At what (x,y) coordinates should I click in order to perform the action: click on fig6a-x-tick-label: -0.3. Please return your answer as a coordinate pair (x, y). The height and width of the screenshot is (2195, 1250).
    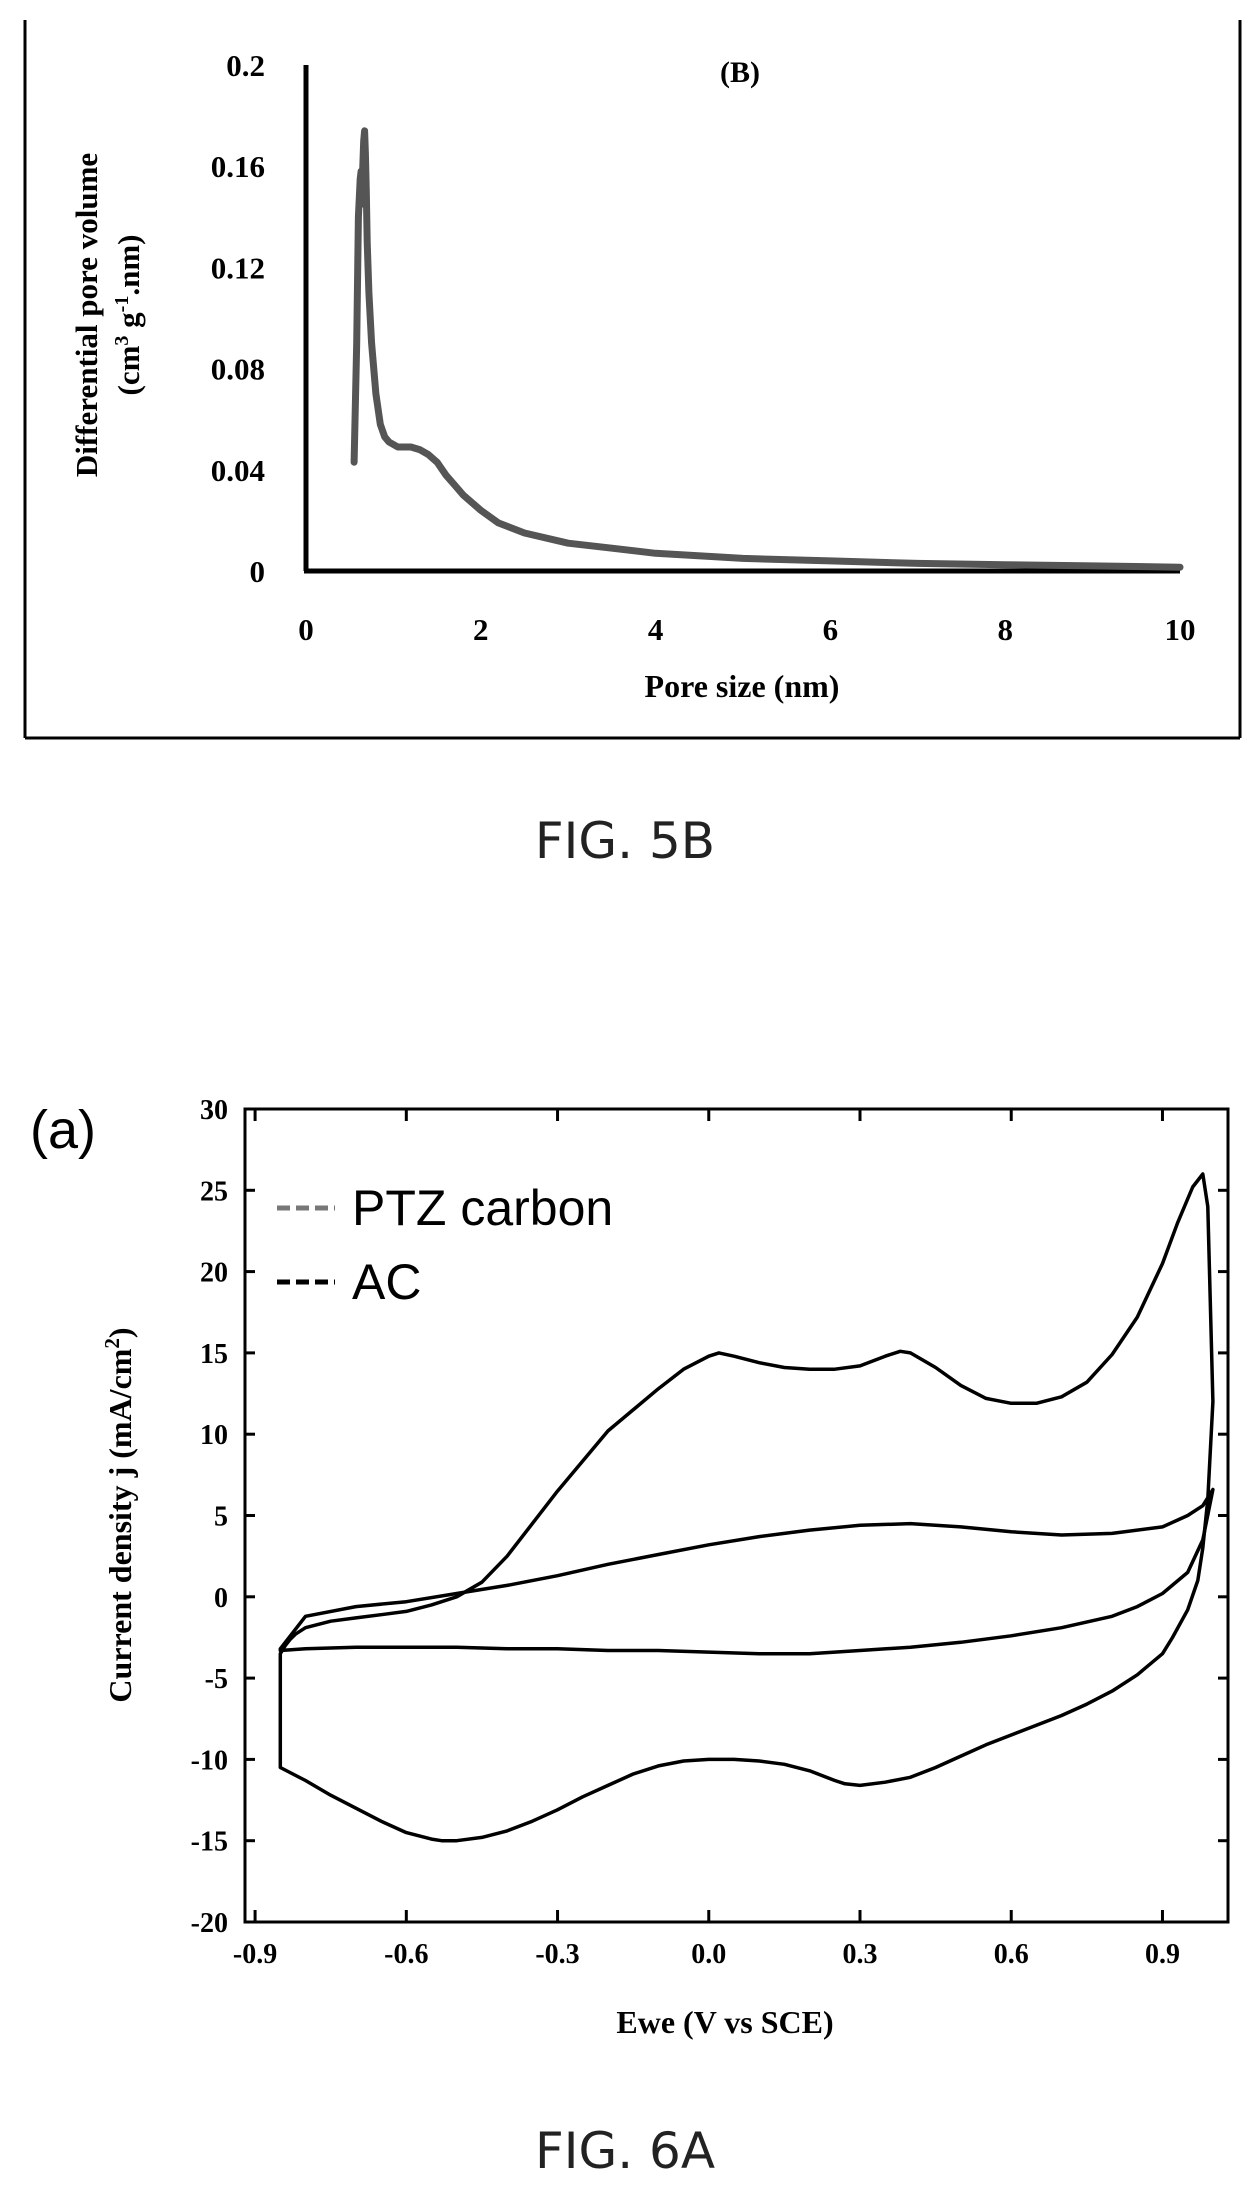
    Looking at the image, I should click on (557, 1954).